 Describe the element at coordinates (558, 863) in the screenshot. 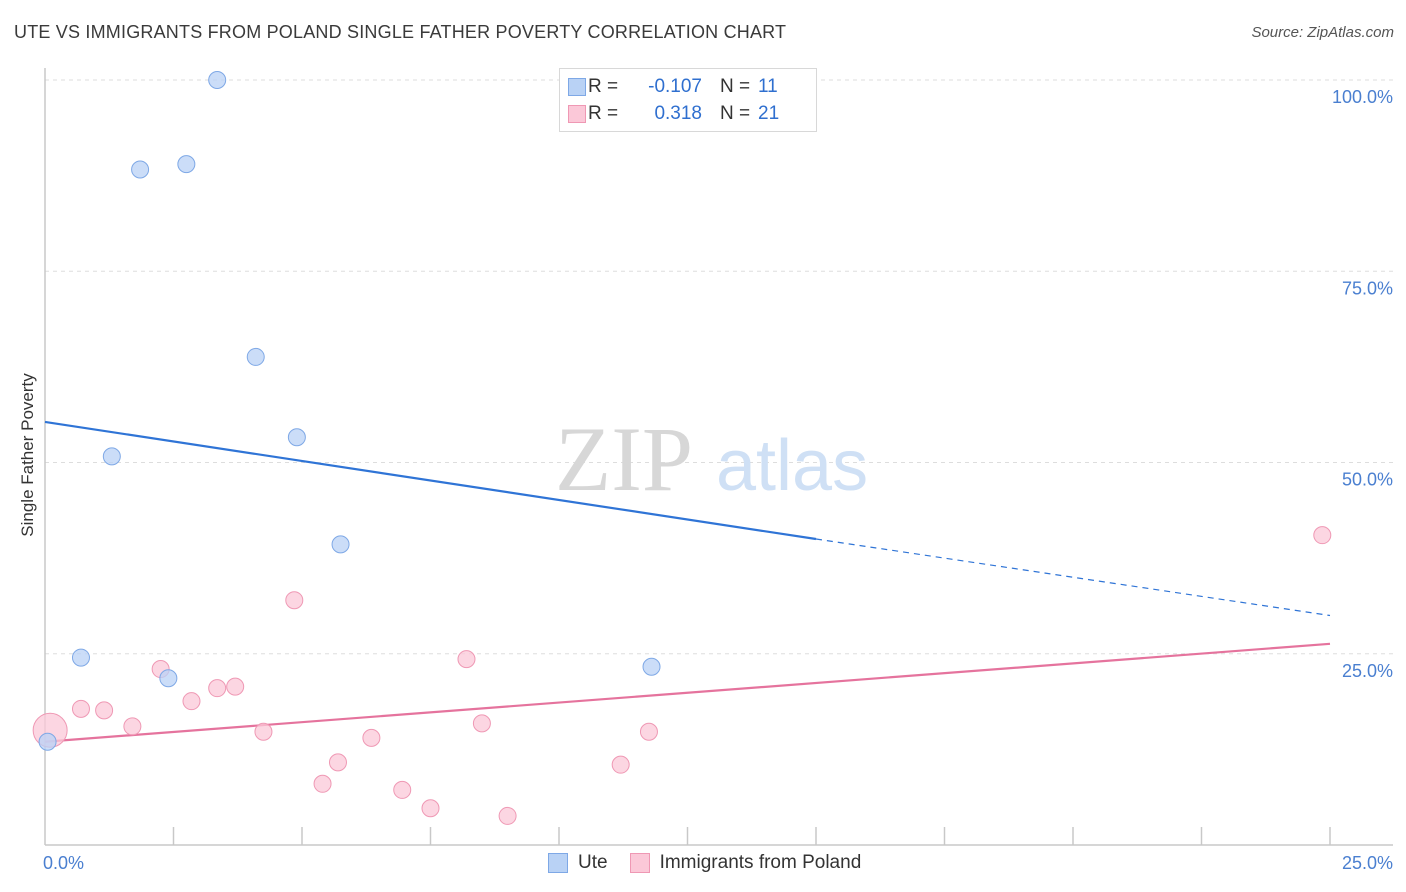

I see `legend-swatch-ute` at that location.